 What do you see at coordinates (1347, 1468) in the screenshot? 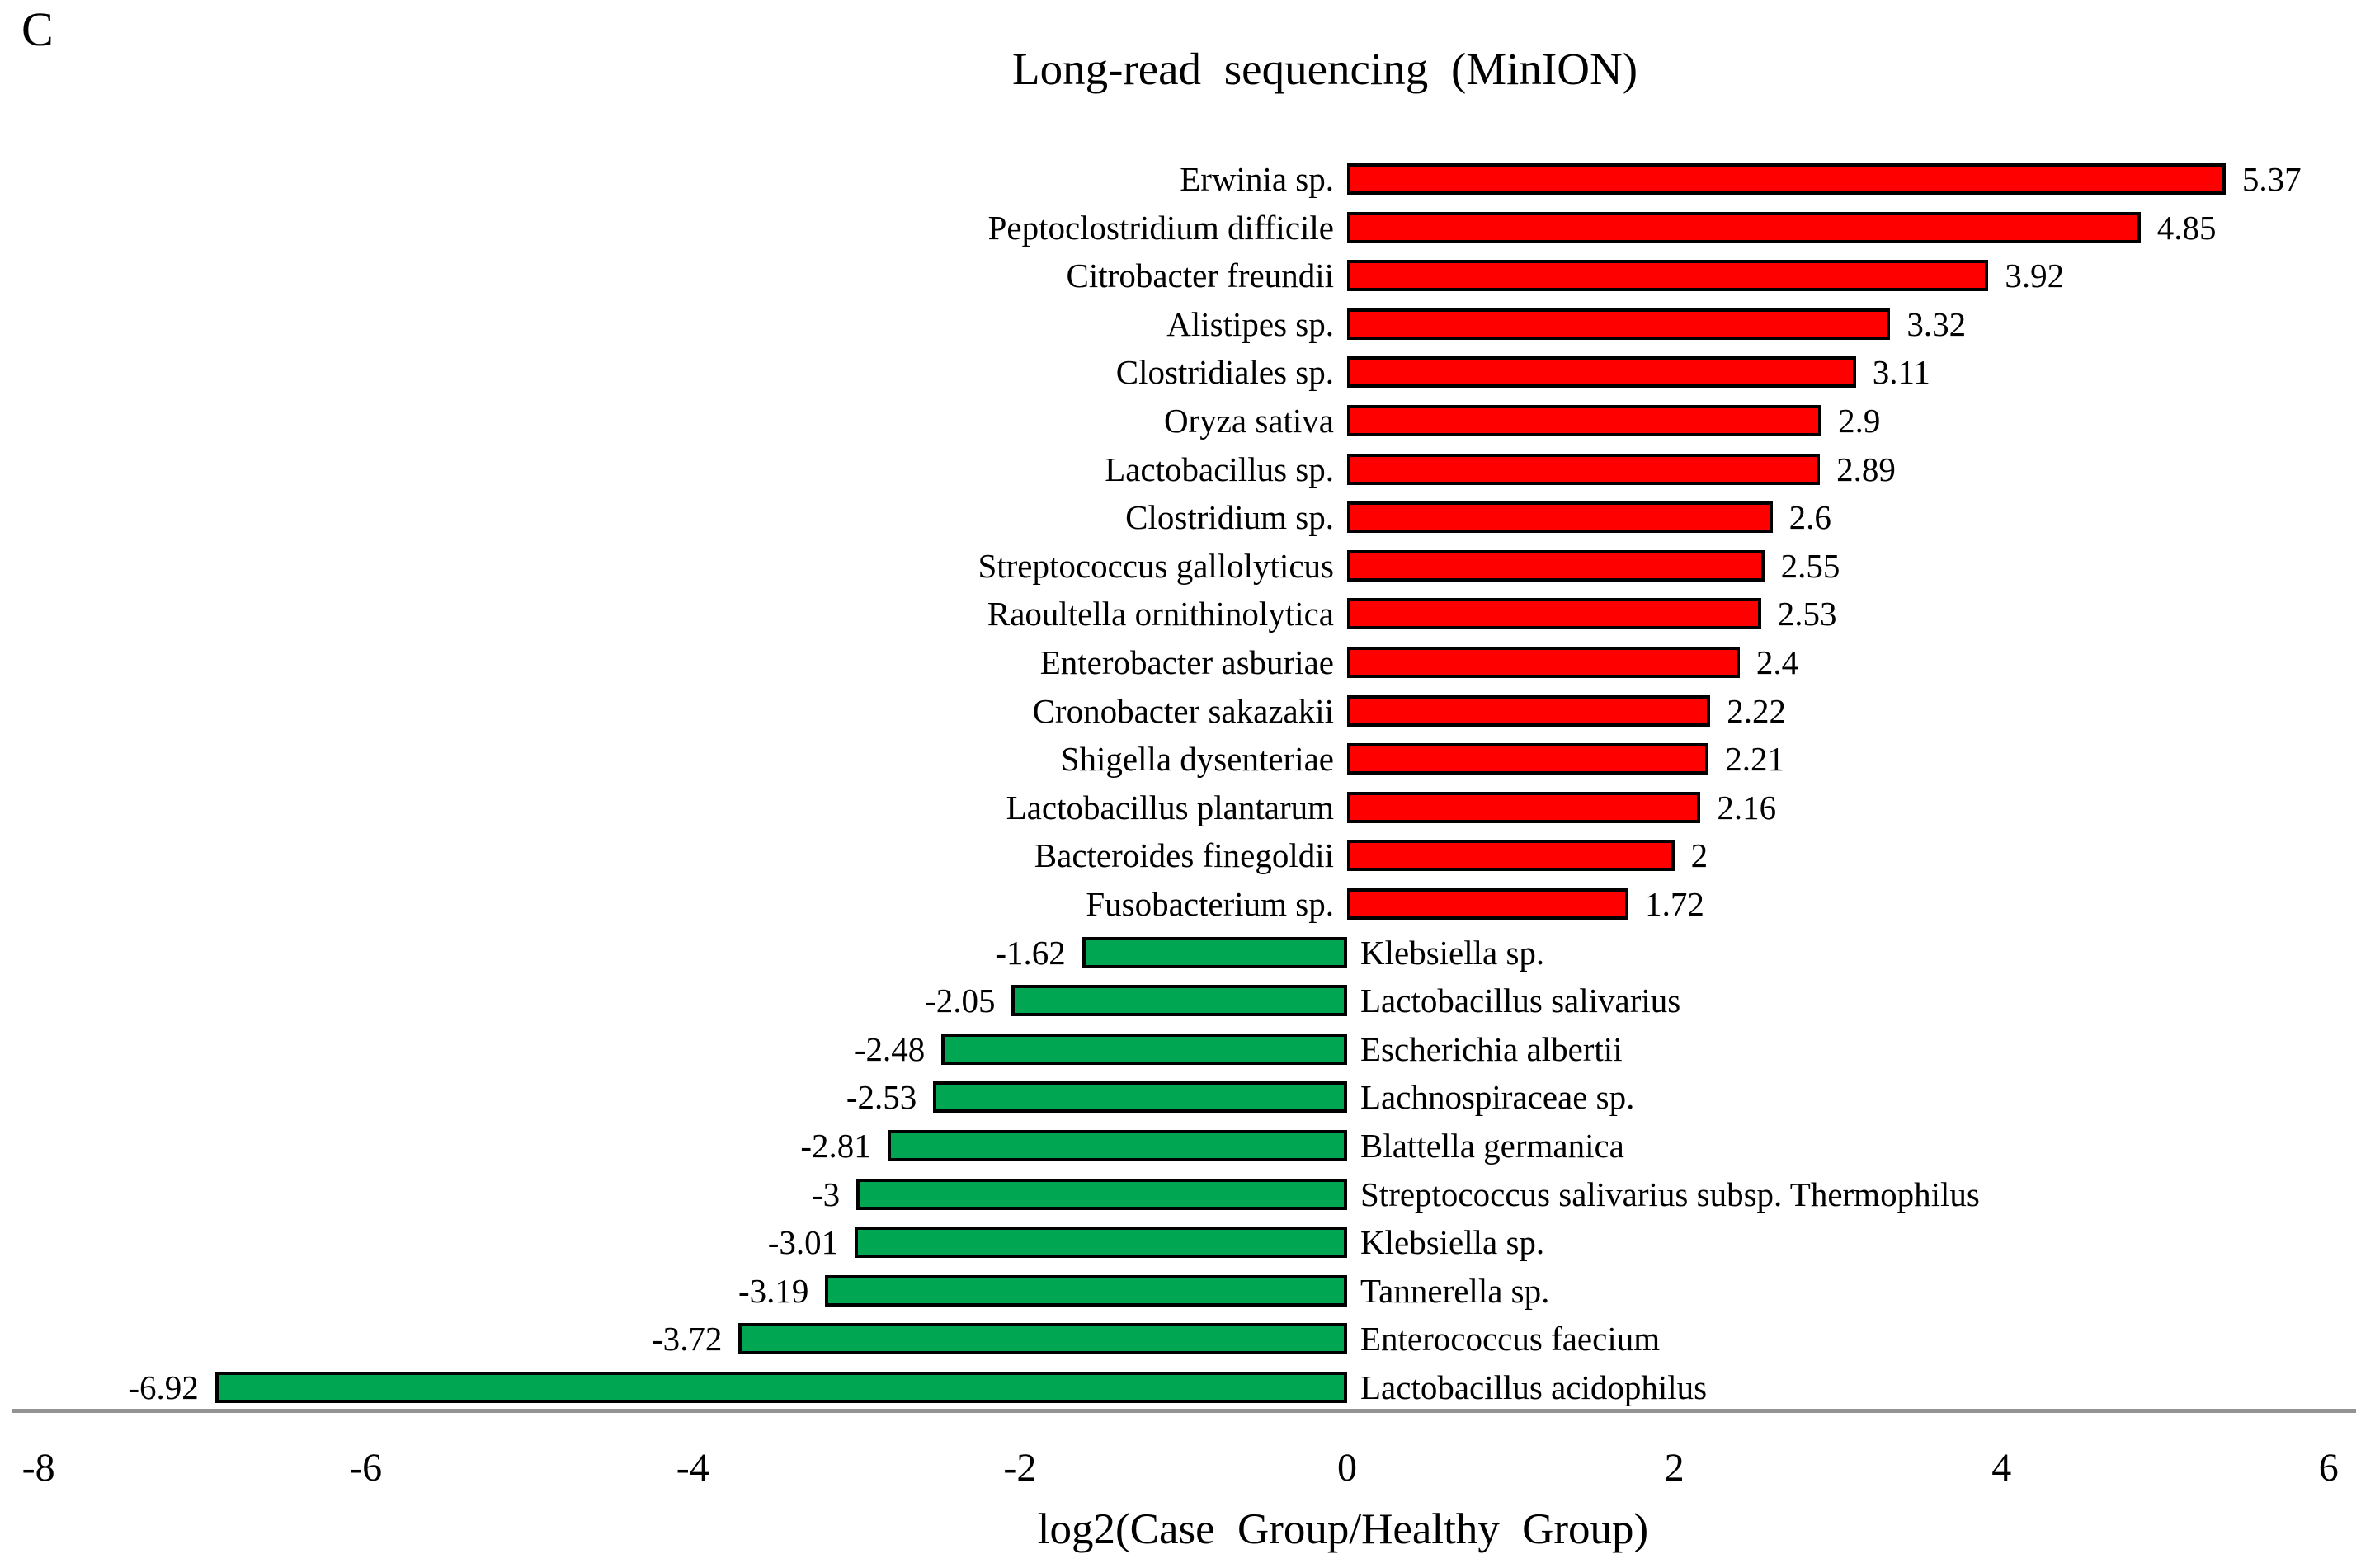
I see `x-tick-label: 0` at bounding box center [1347, 1468].